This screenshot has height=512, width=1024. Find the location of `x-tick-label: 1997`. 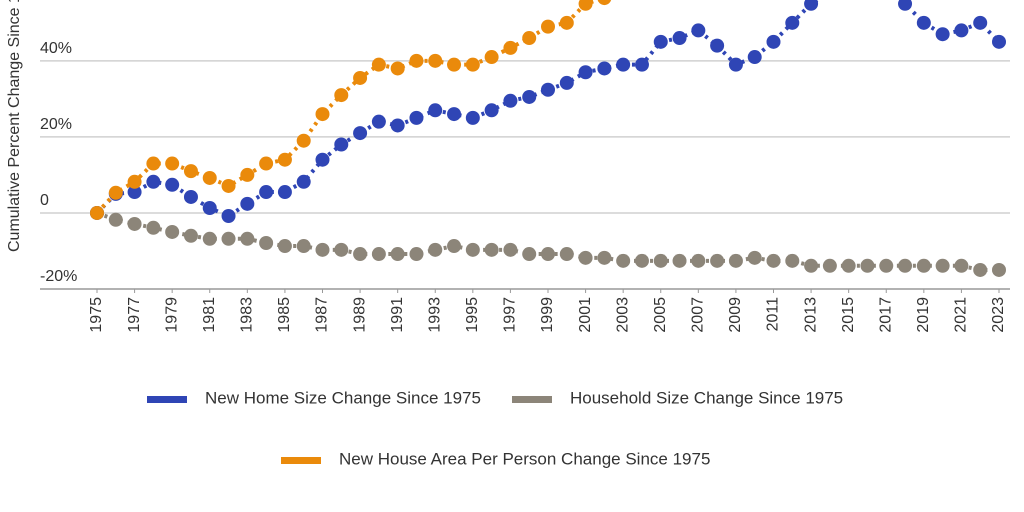

x-tick-label: 1997 is located at coordinates (510, 315).